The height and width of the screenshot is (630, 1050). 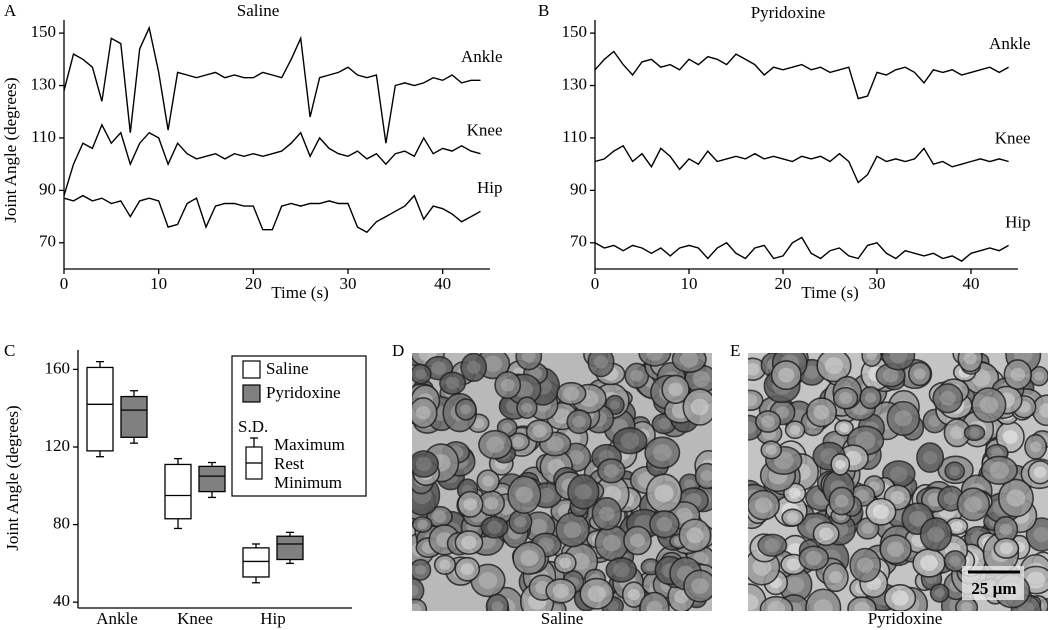 I want to click on scale-bar-label: 25 µm, so click(x=993, y=588).